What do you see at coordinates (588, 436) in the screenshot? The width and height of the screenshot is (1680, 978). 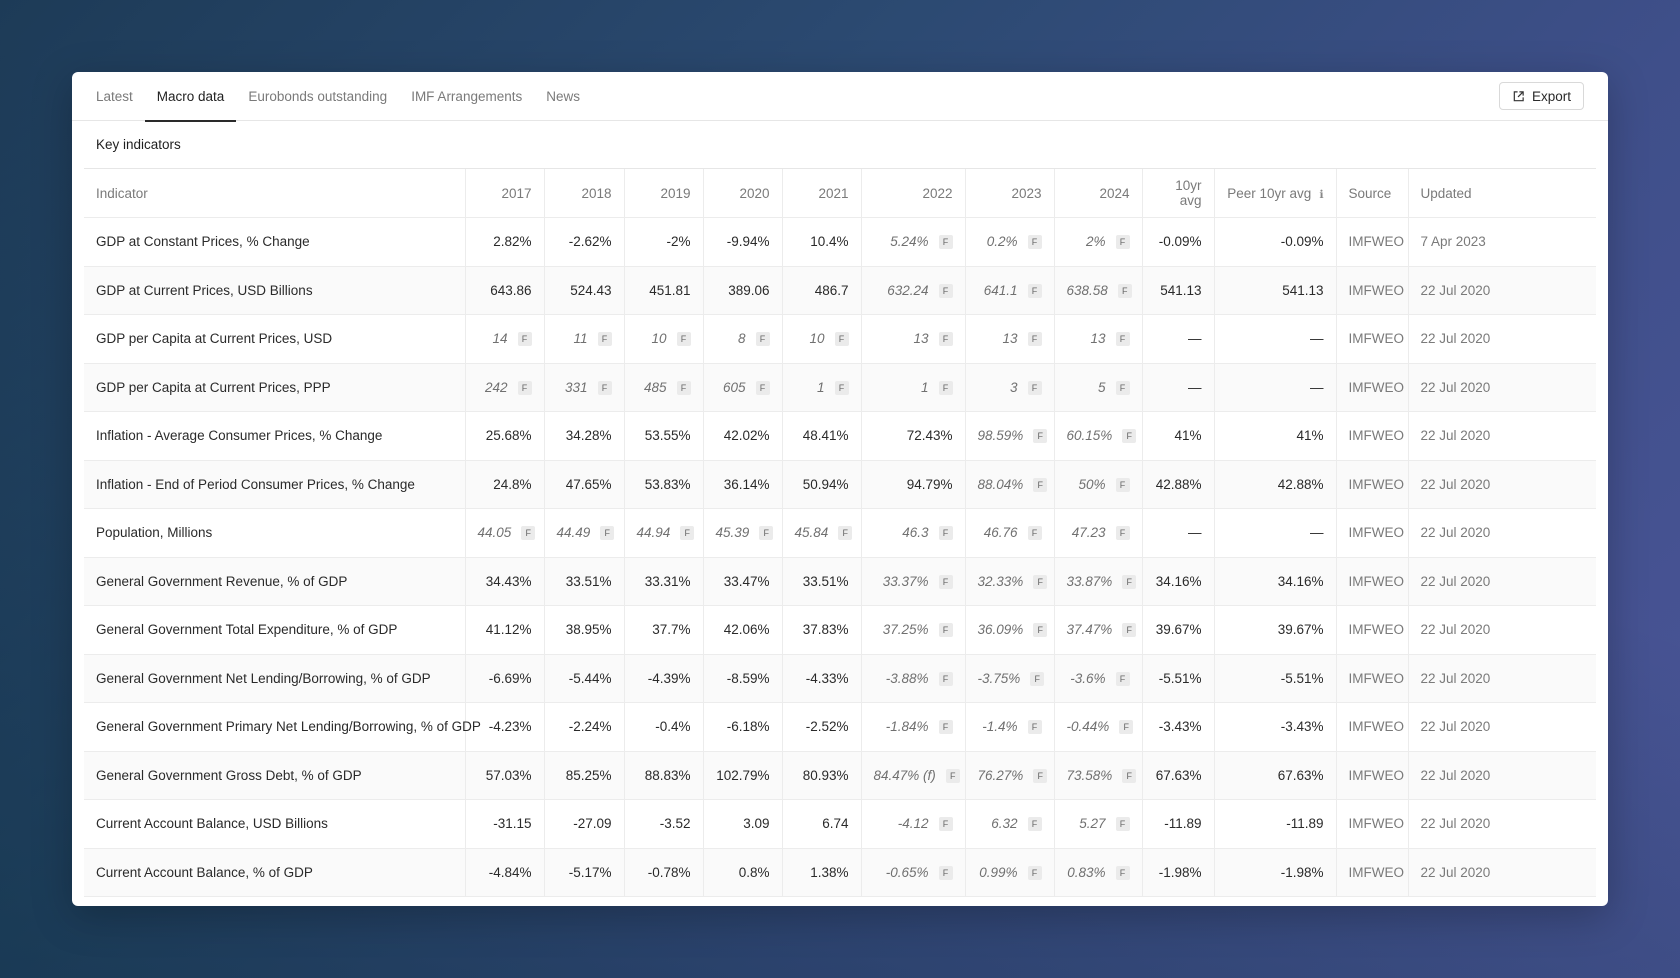 I see `value-text: 34.28%` at bounding box center [588, 436].